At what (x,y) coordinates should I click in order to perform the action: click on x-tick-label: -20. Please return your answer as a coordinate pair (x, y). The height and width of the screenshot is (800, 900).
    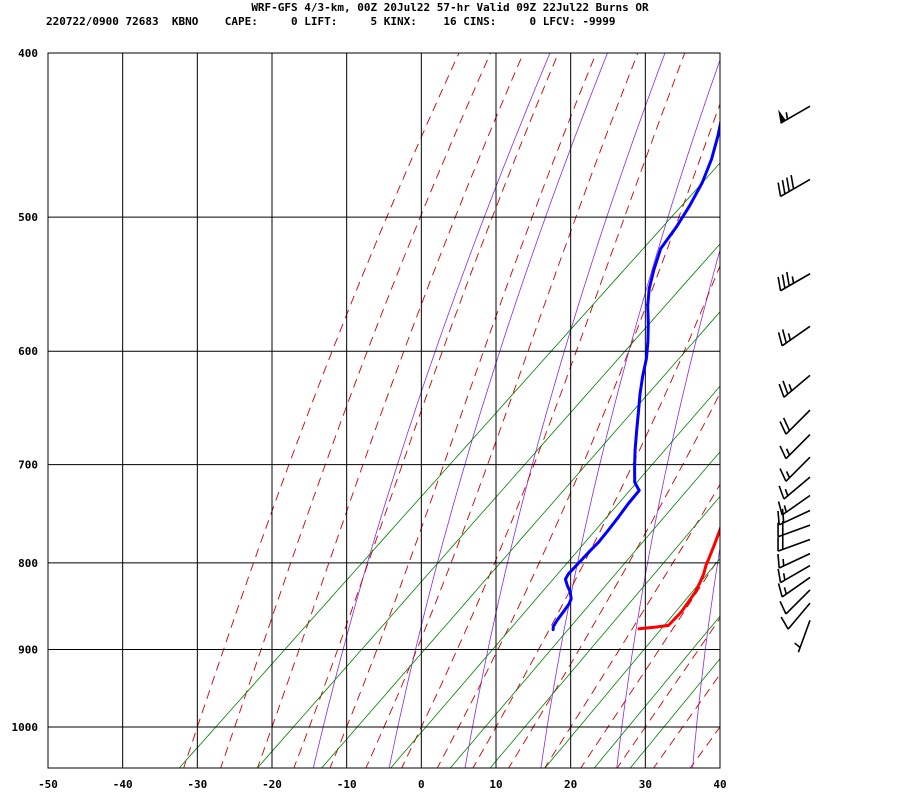
    Looking at the image, I should click on (272, 784).